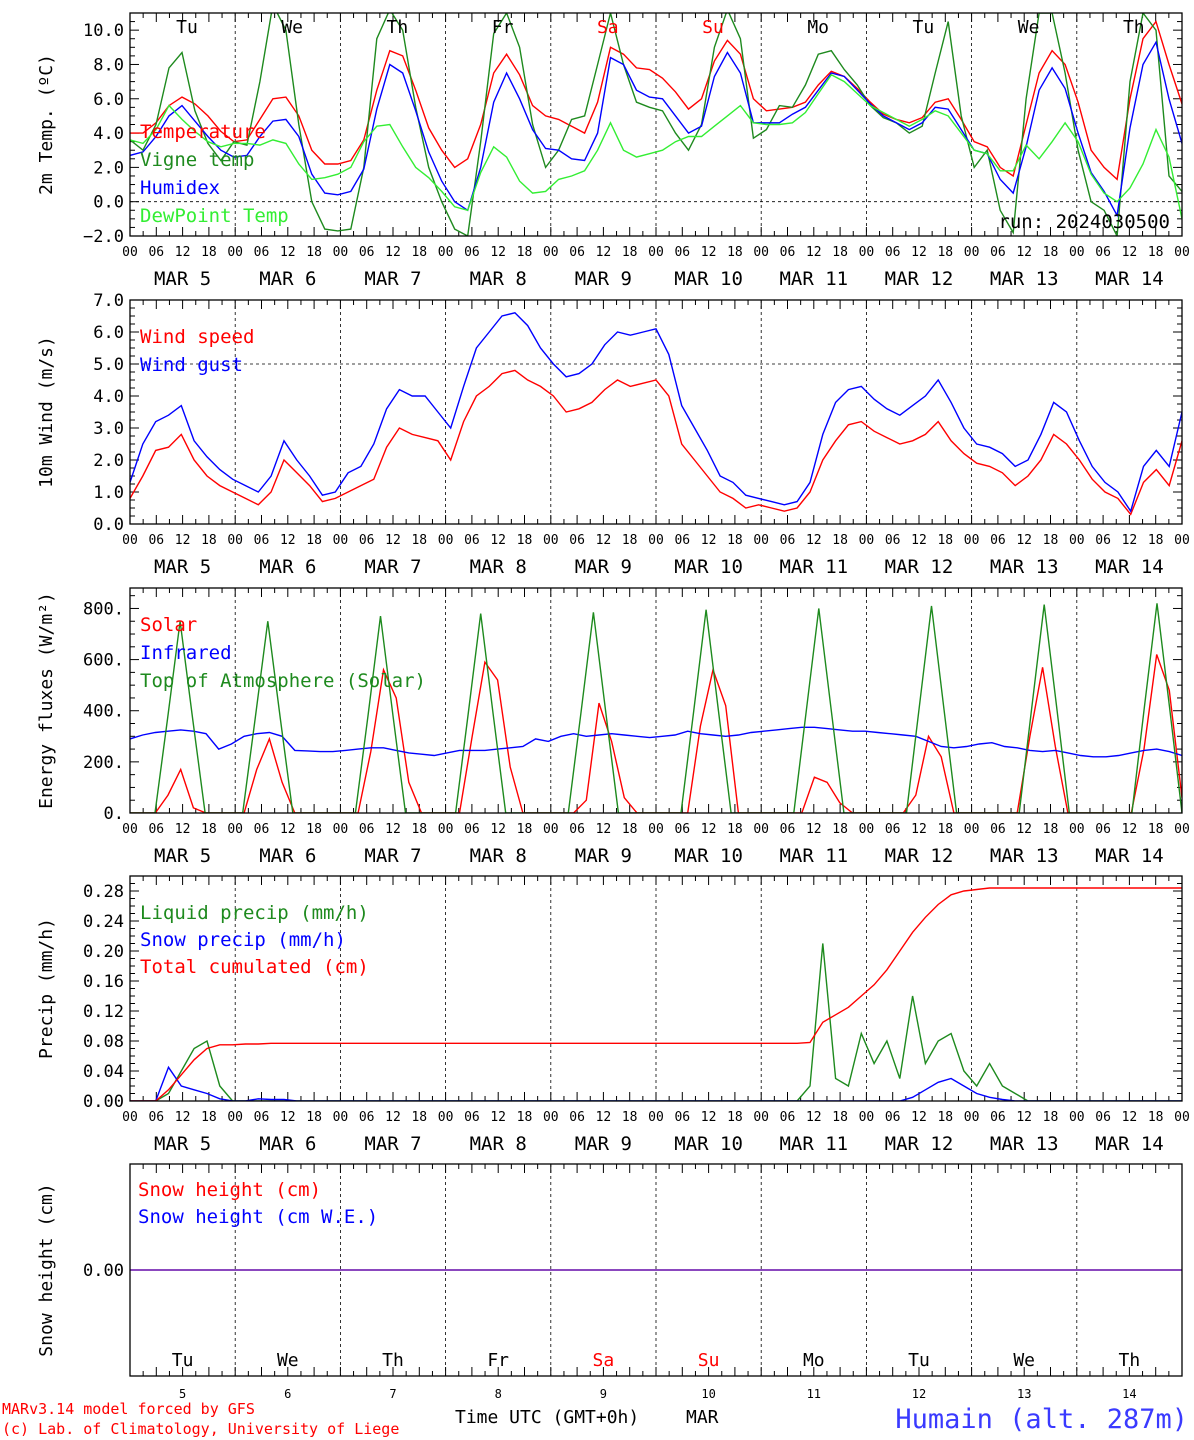 This screenshot has height=1440, width=1194. Describe the element at coordinates (108, 525) in the screenshot. I see `y-tick-label: 0.0` at that location.